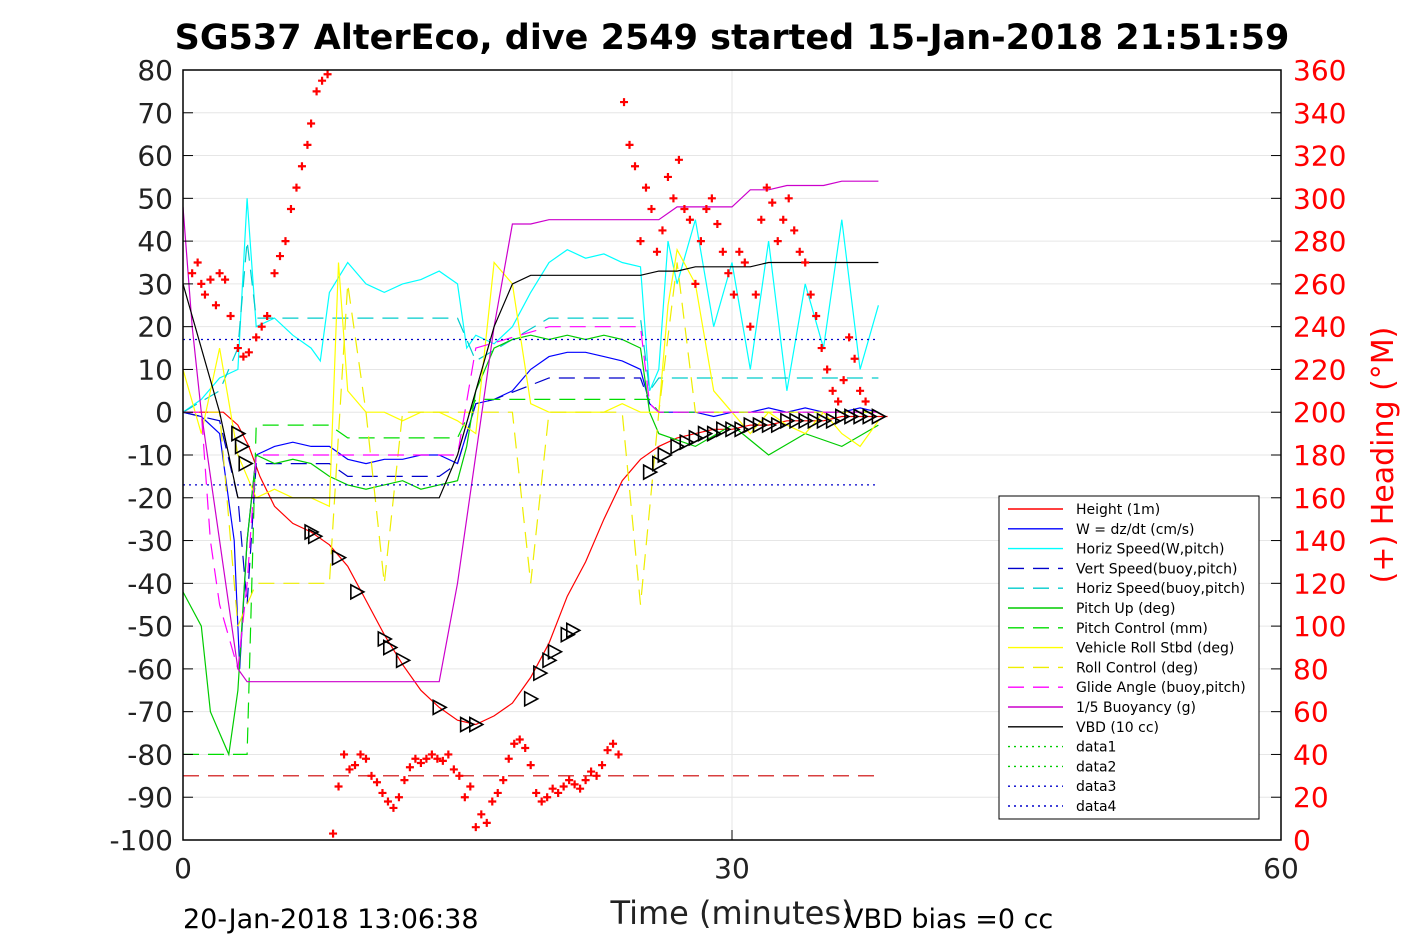  I want to click on y-tick-label: -60, so click(150, 669).